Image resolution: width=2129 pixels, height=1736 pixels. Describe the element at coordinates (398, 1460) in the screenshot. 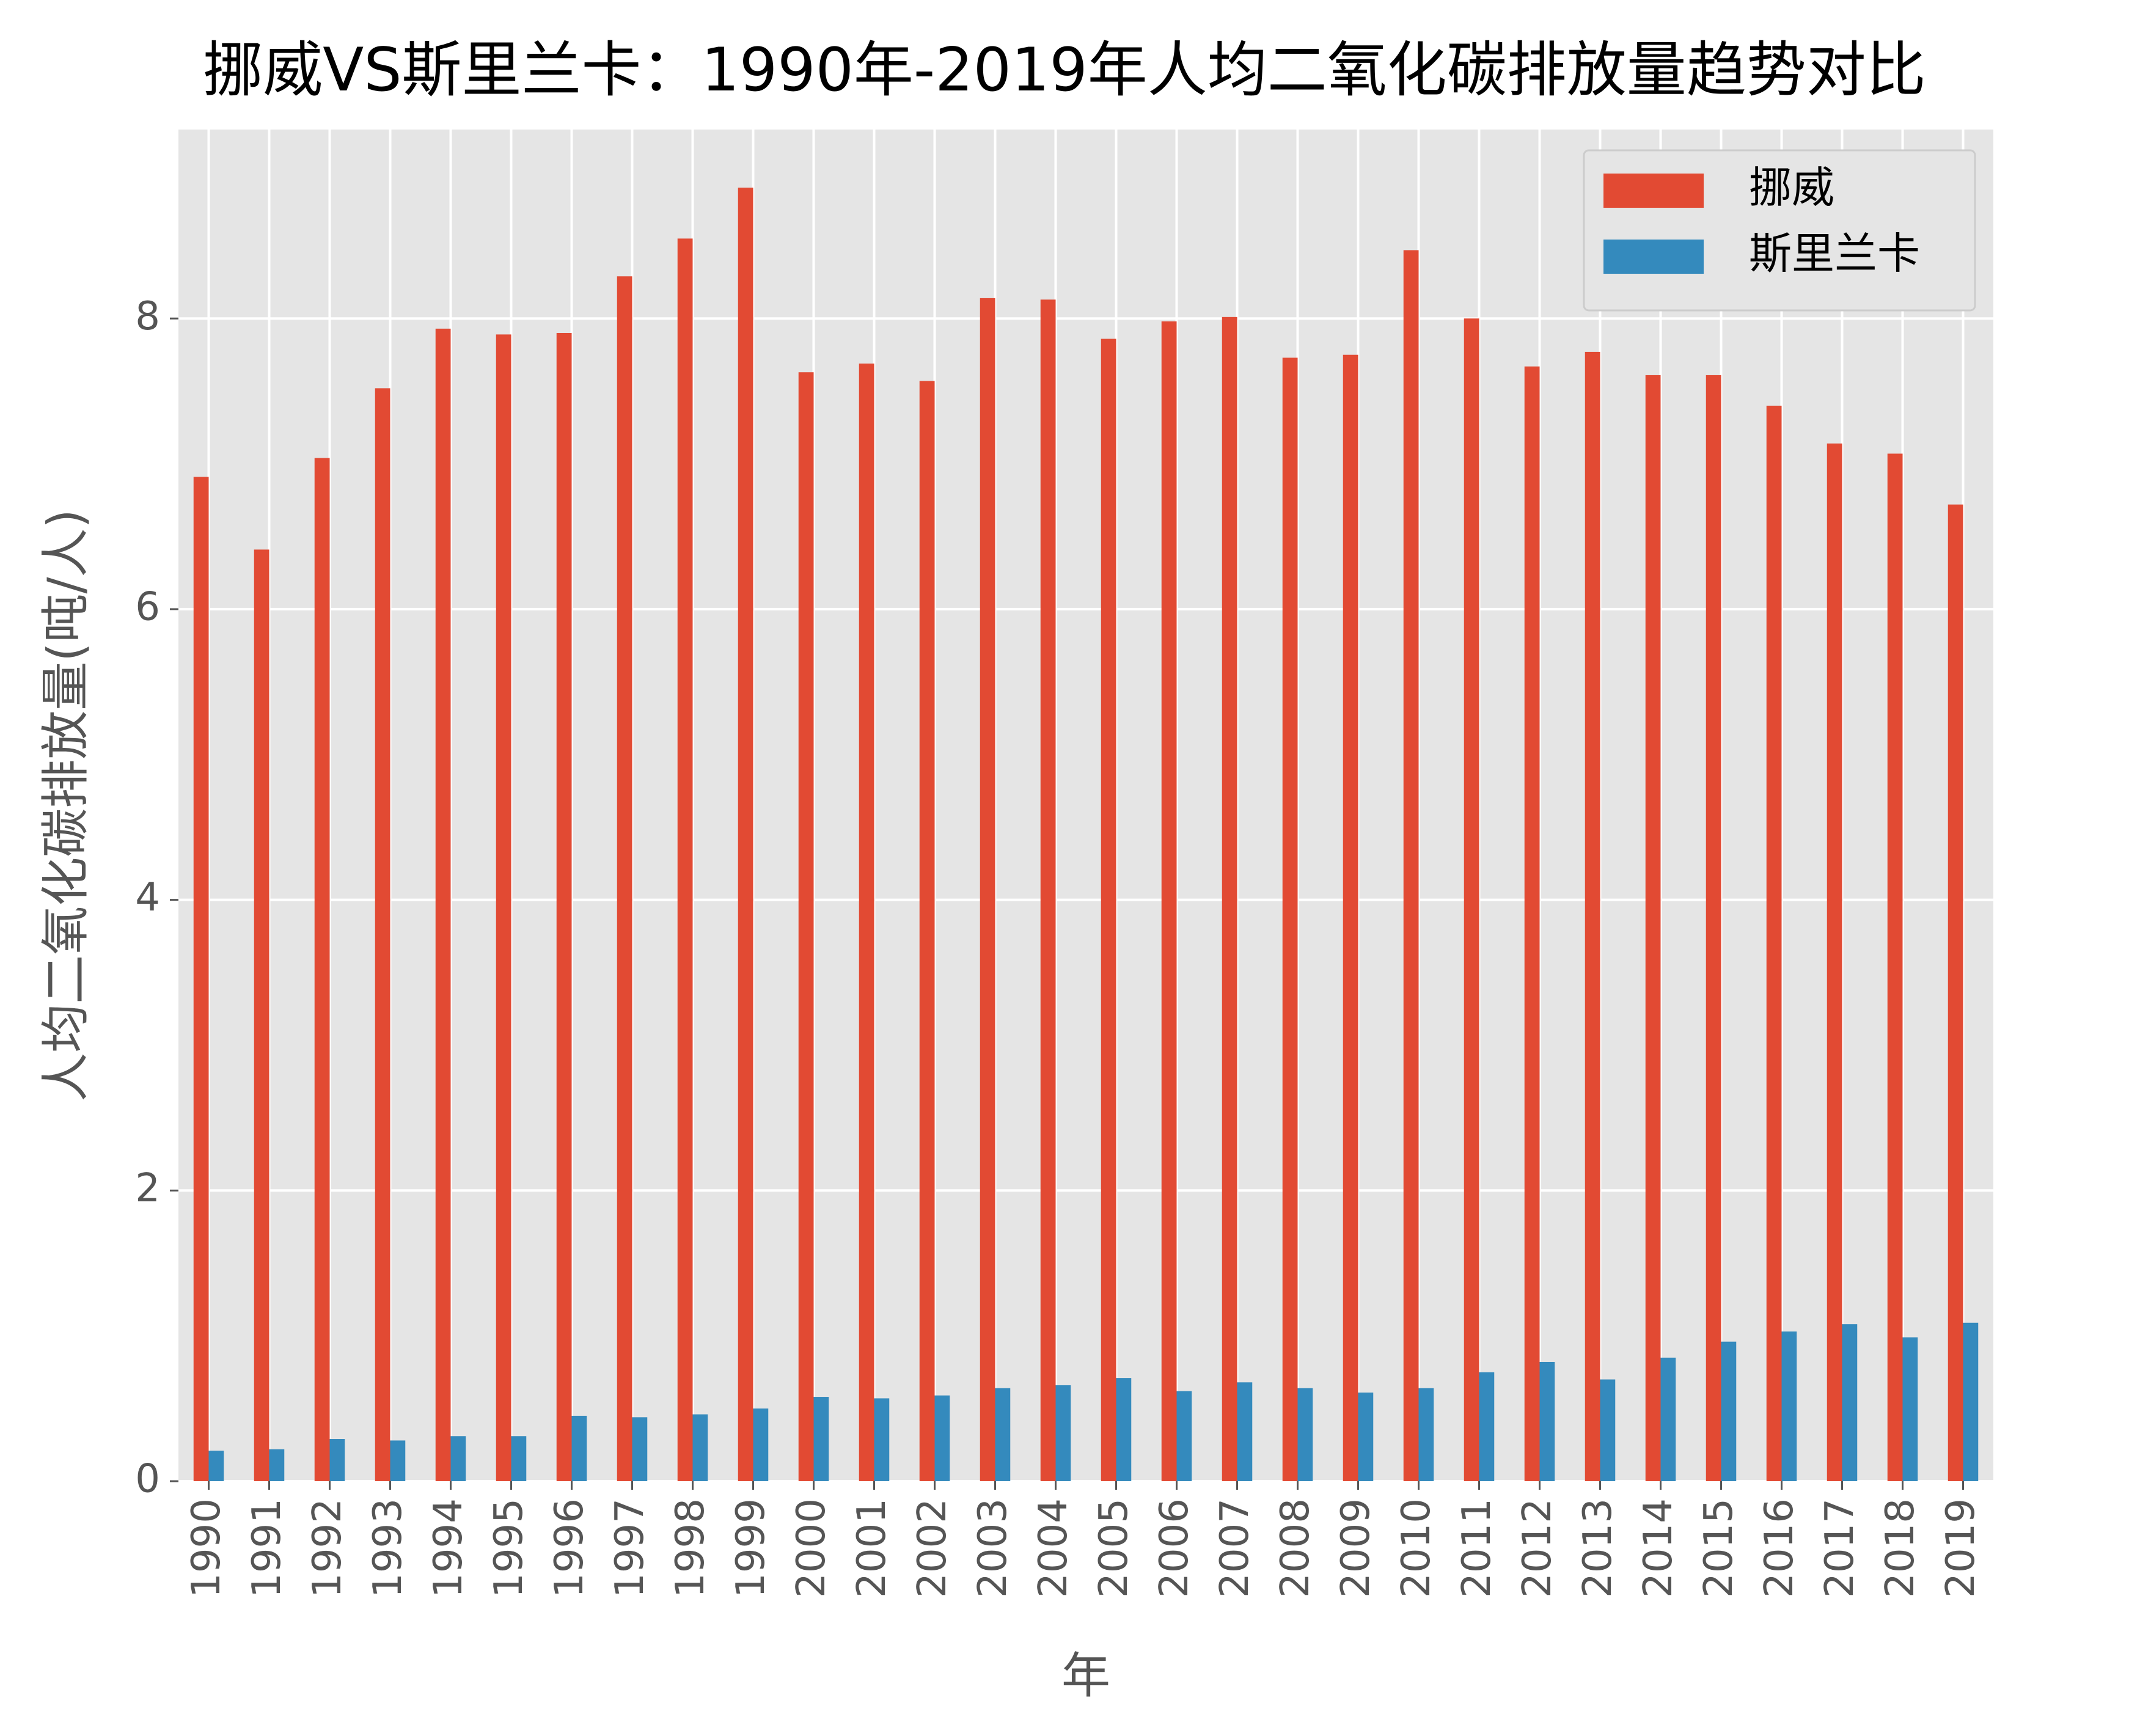

I see `bar-sri-lanka-1993` at that location.